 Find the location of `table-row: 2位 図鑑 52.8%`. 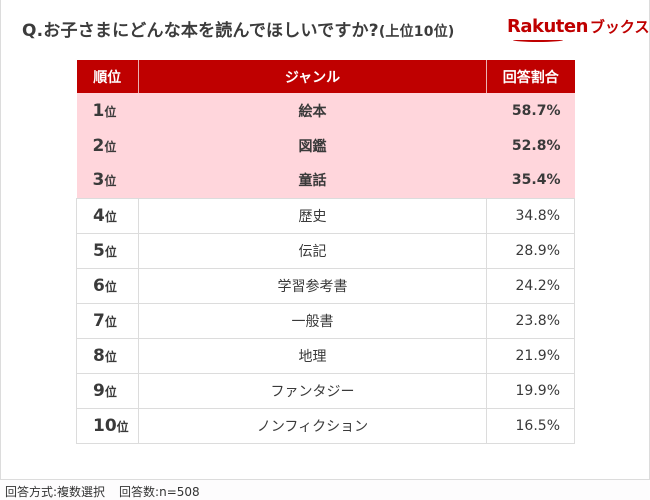

table-row: 2位 図鑑 52.8% is located at coordinates (325, 145).